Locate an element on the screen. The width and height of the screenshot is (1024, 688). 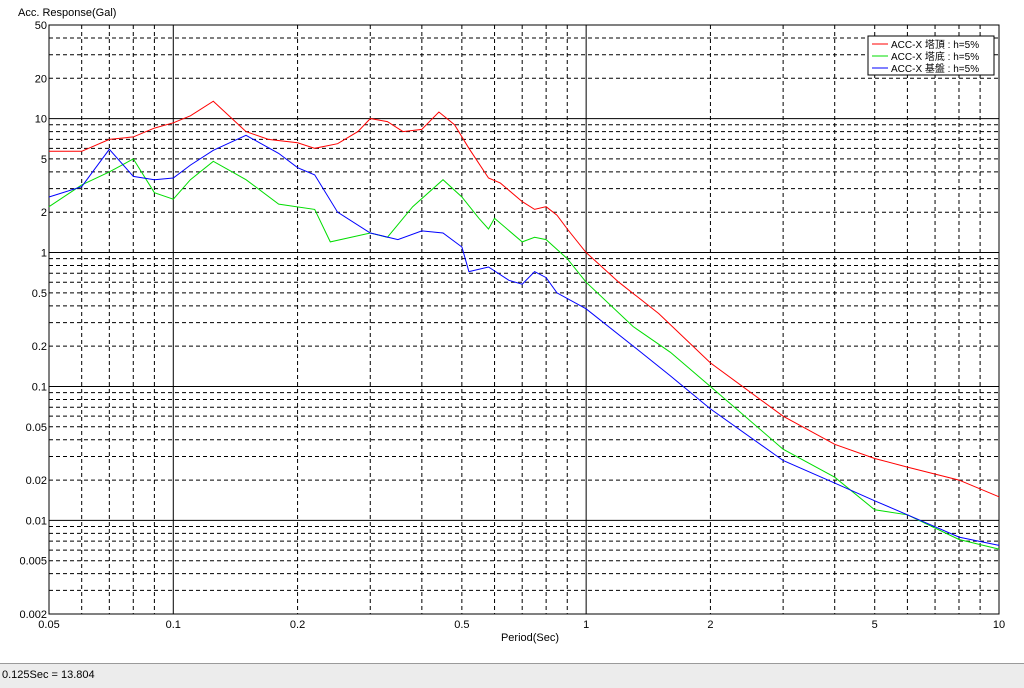
x-tick-label: 0.5 is located at coordinates (461, 625).